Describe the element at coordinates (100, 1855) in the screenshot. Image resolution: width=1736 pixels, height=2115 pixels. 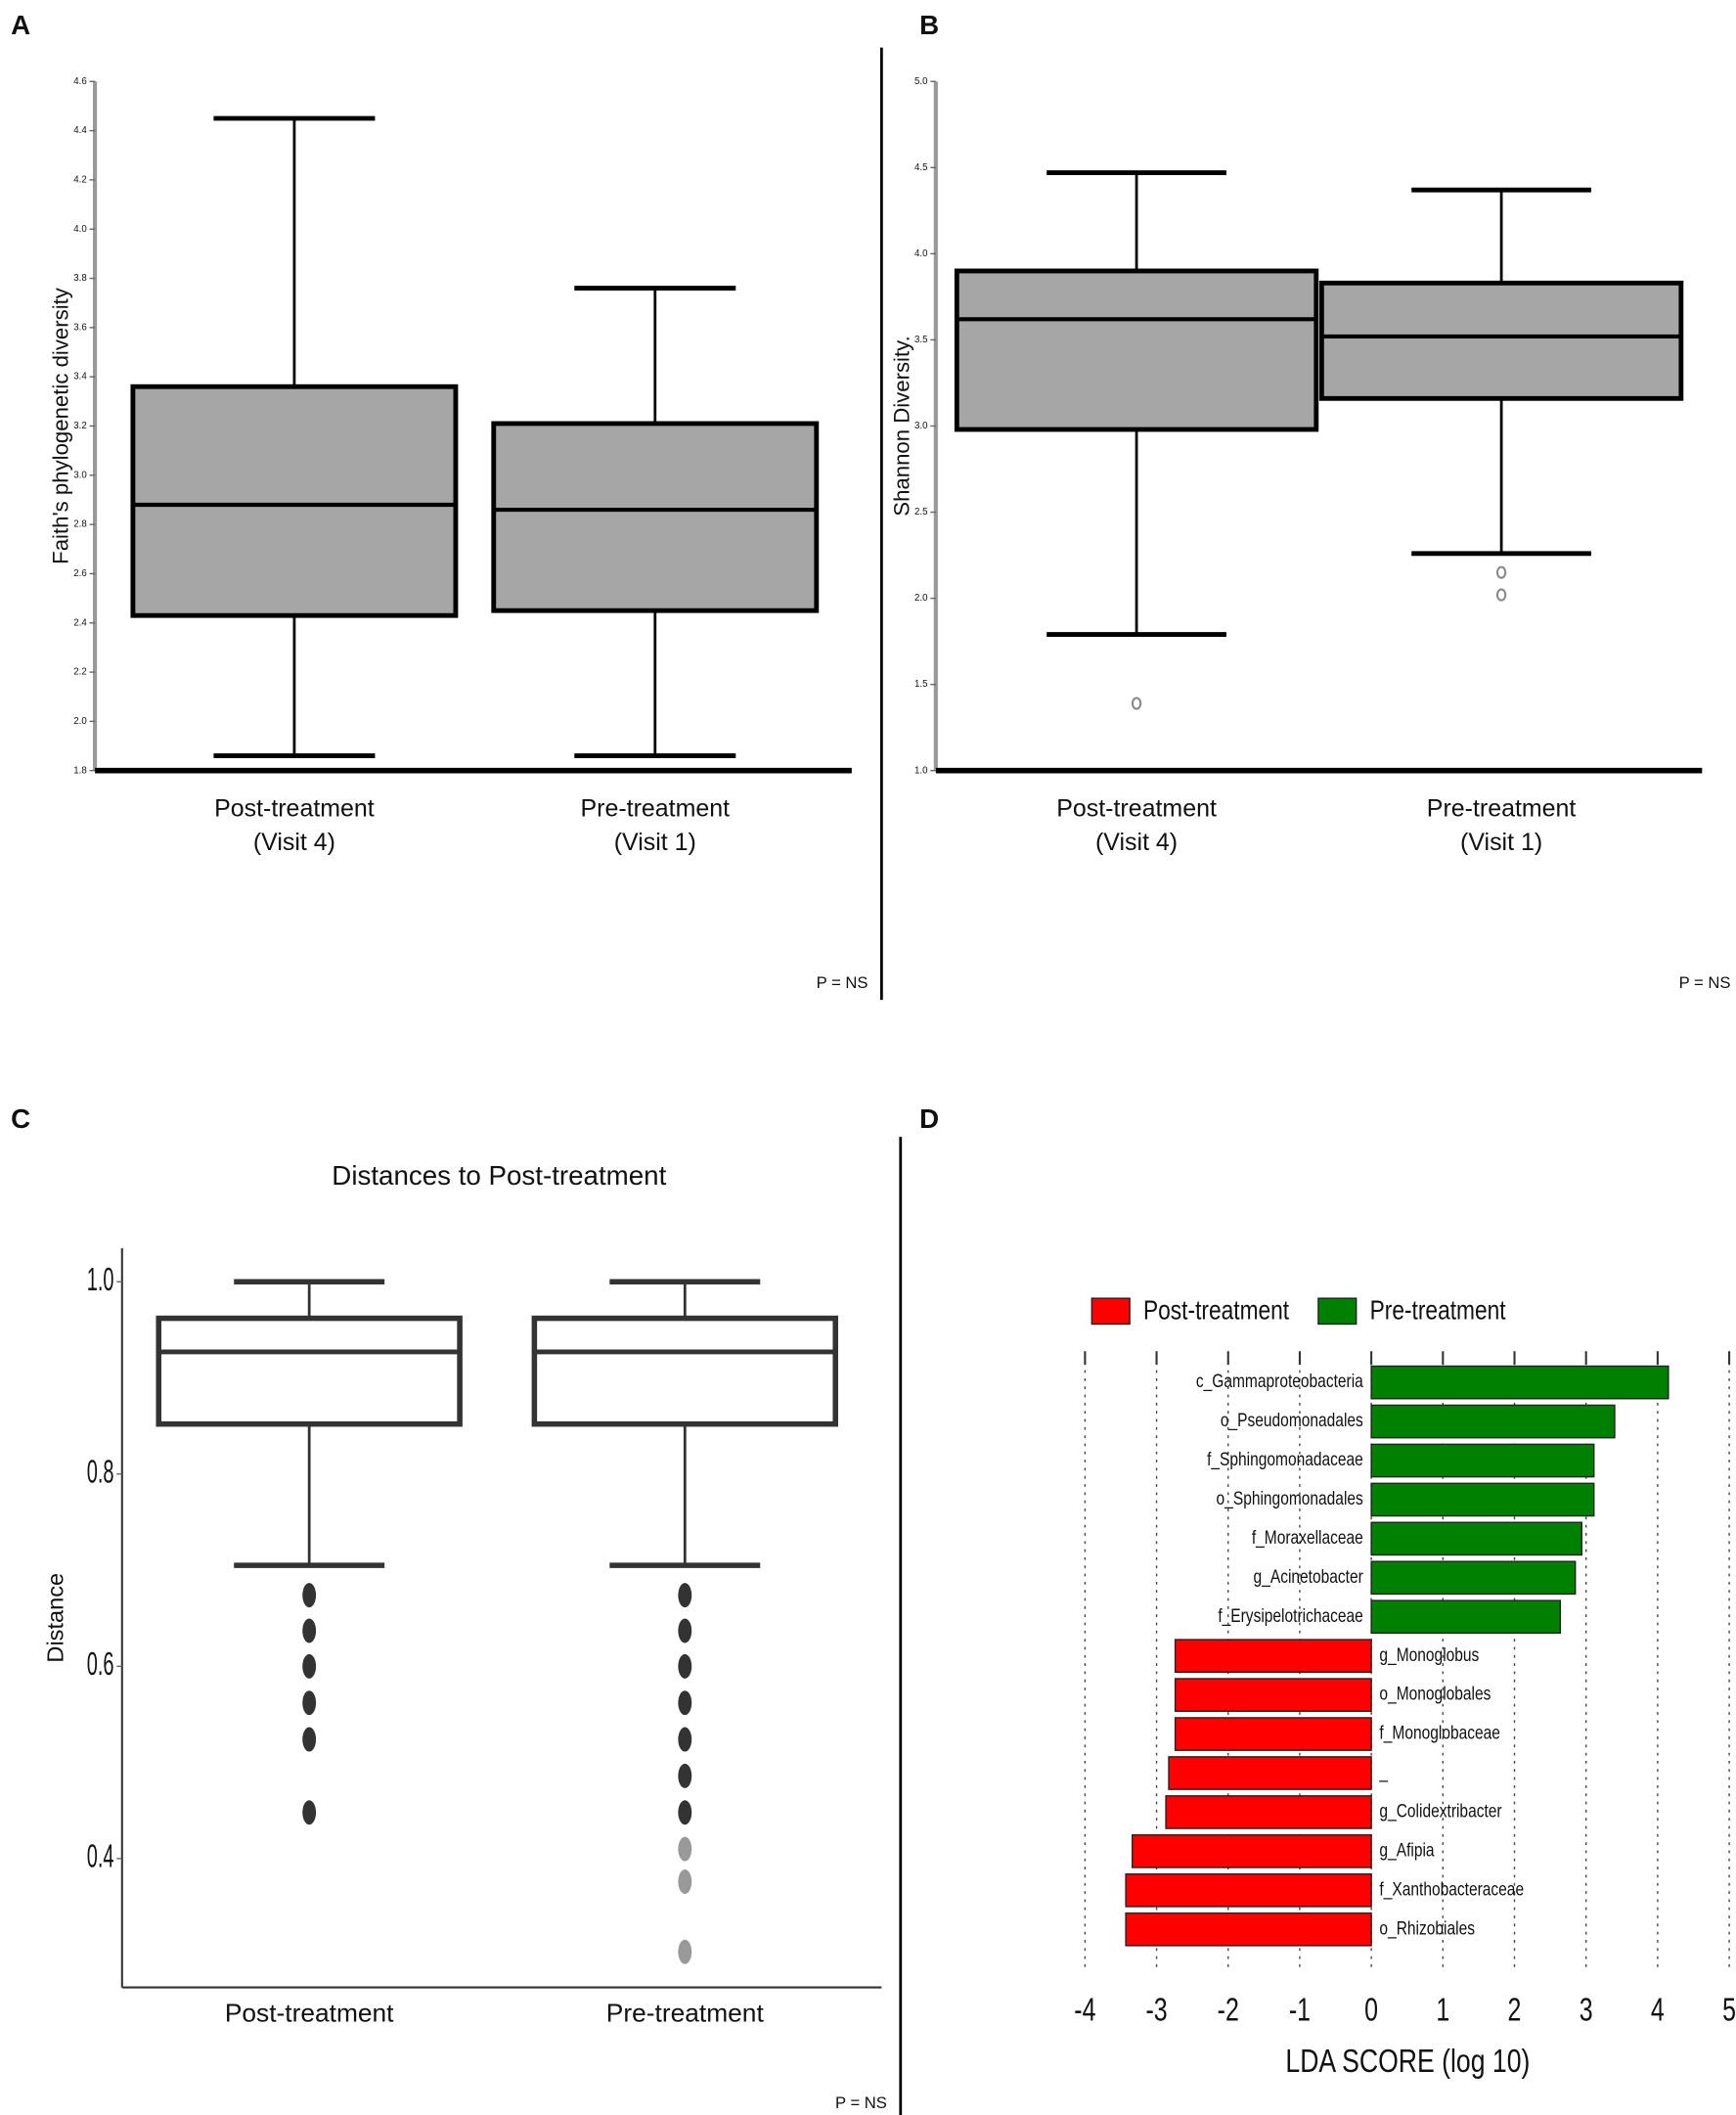
I see `y-tick-label: 0.4` at that location.